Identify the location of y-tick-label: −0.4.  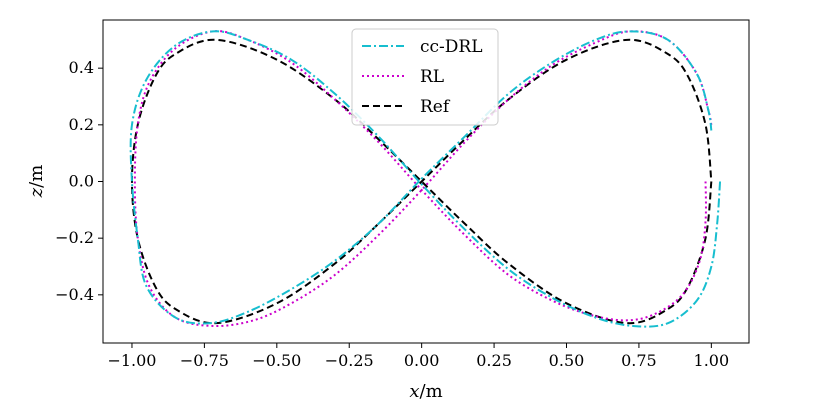
(74, 294).